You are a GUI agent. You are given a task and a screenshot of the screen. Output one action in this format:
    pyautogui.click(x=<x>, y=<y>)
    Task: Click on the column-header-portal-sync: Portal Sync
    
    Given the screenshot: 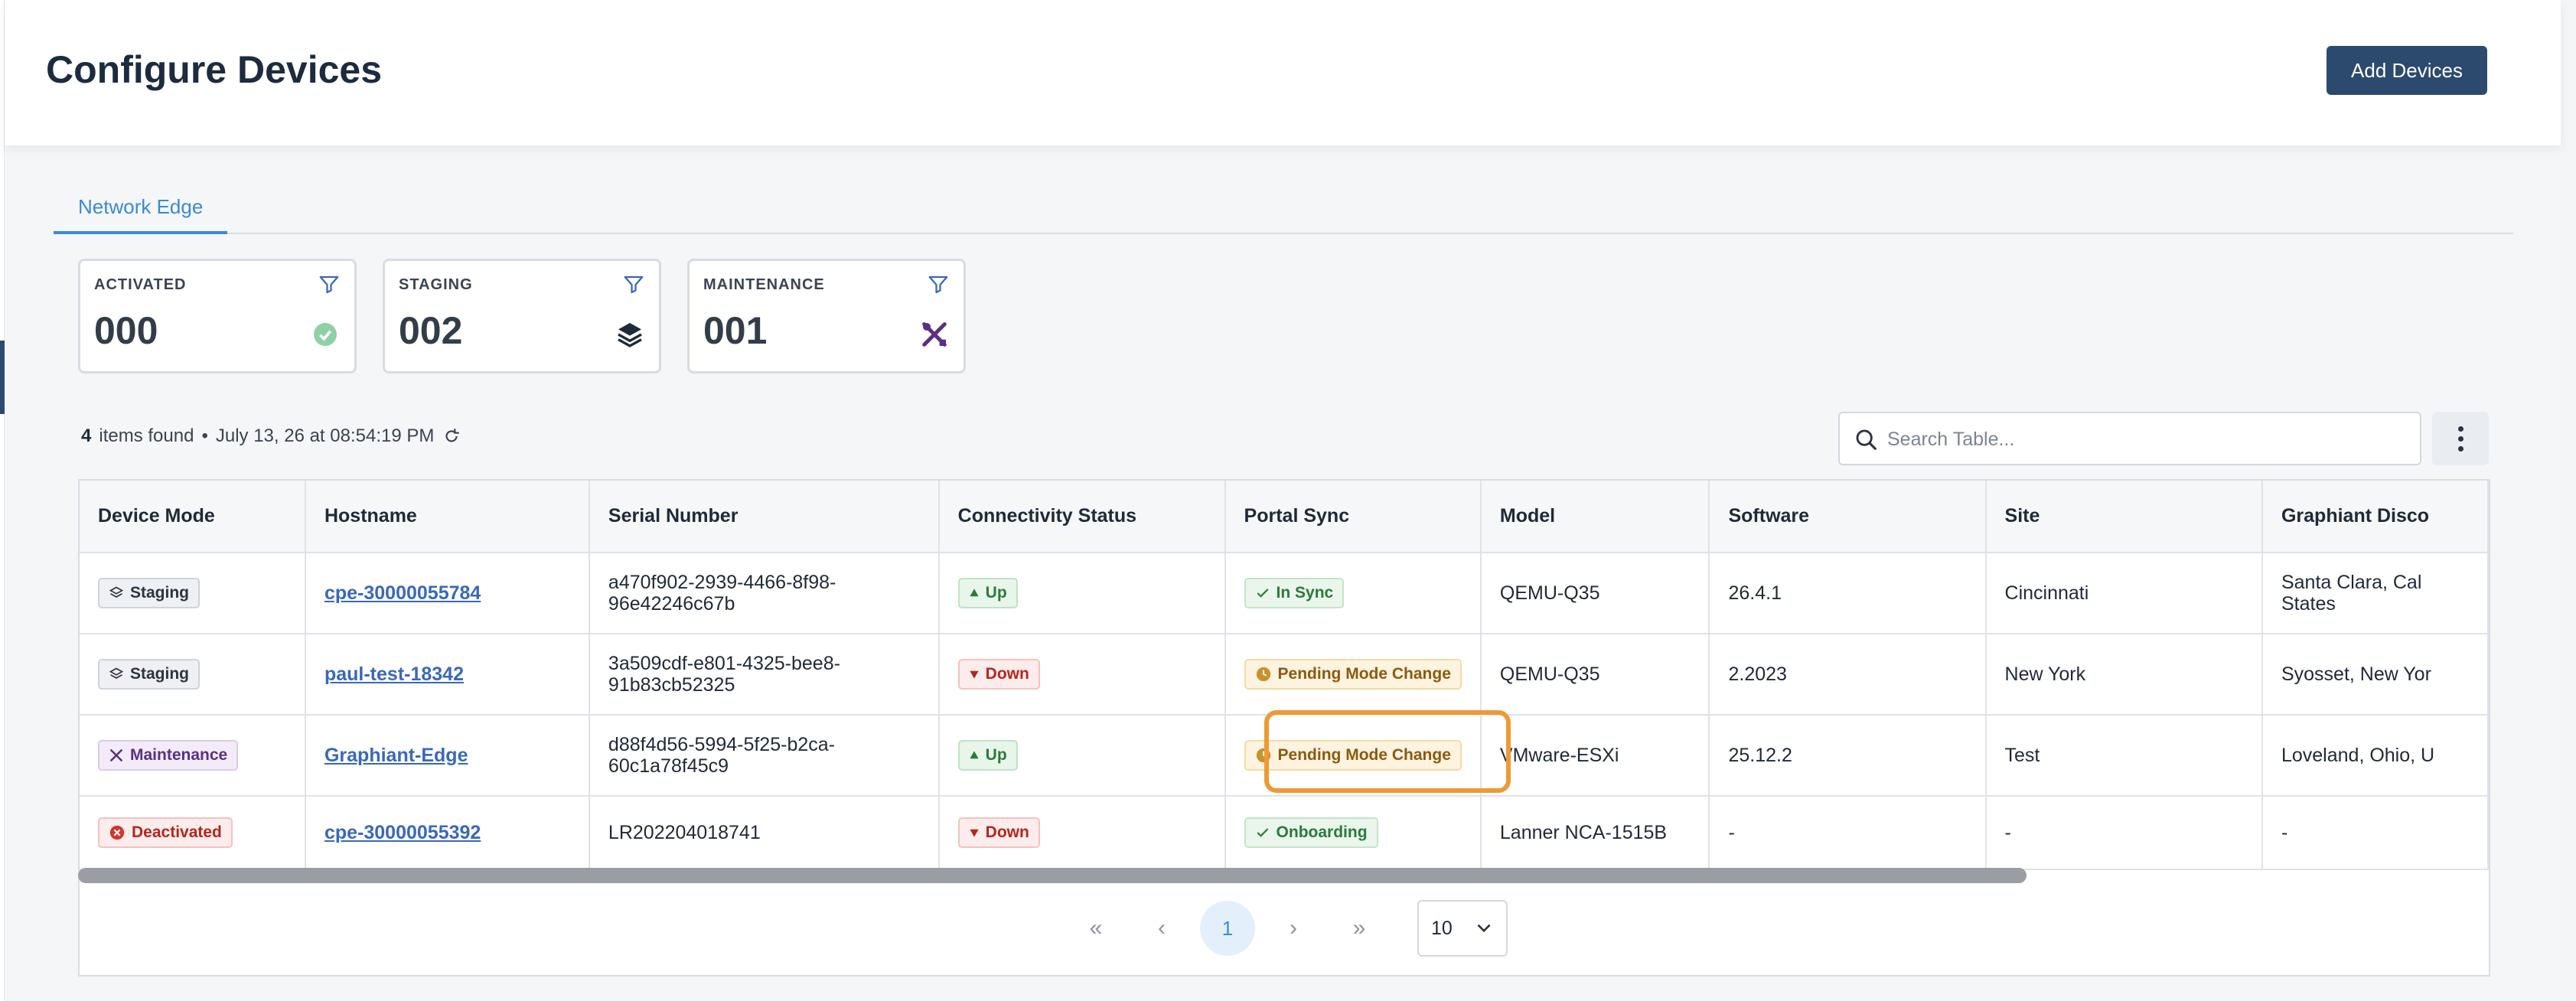 What is the action you would take?
    pyautogui.click(x=1353, y=517)
    